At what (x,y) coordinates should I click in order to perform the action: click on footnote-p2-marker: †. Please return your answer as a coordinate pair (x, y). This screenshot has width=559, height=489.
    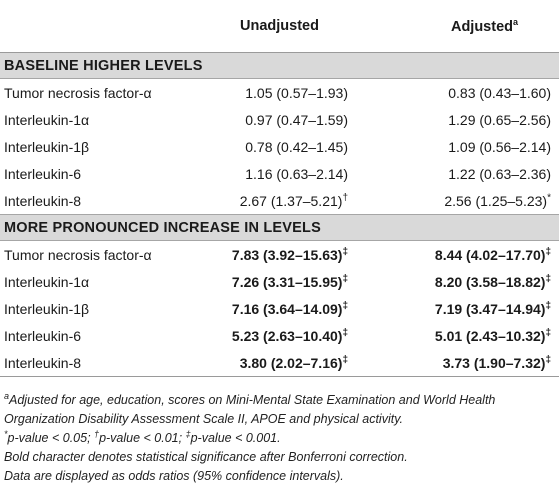
    Looking at the image, I should click on (97, 433).